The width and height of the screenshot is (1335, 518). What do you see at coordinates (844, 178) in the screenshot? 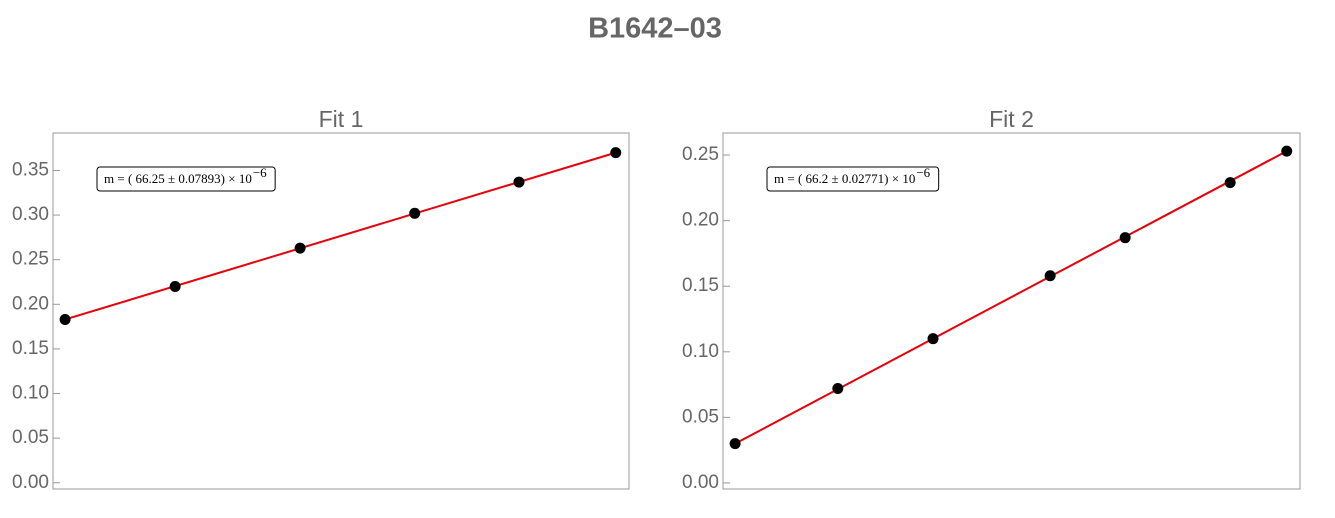
I see `annotation-text: m = ( 66.2 ± 0.02771) × 10` at bounding box center [844, 178].